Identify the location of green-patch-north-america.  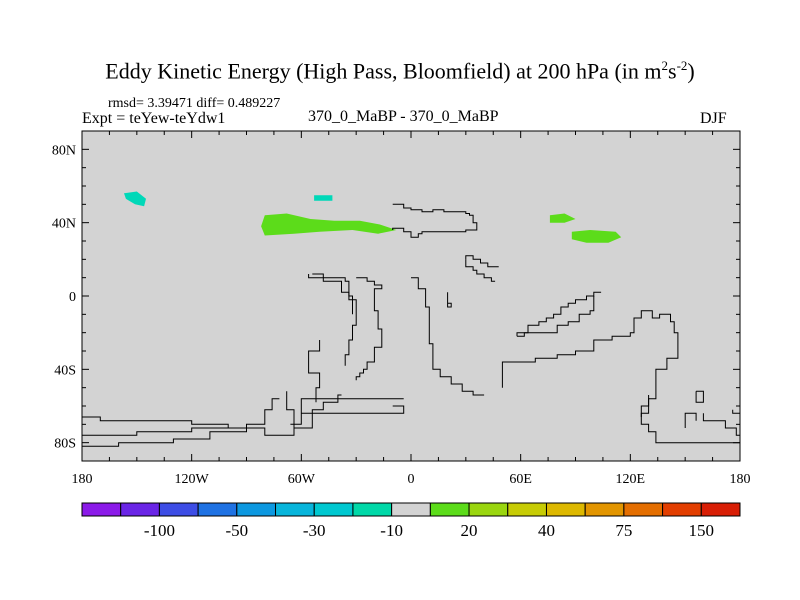
(329, 224).